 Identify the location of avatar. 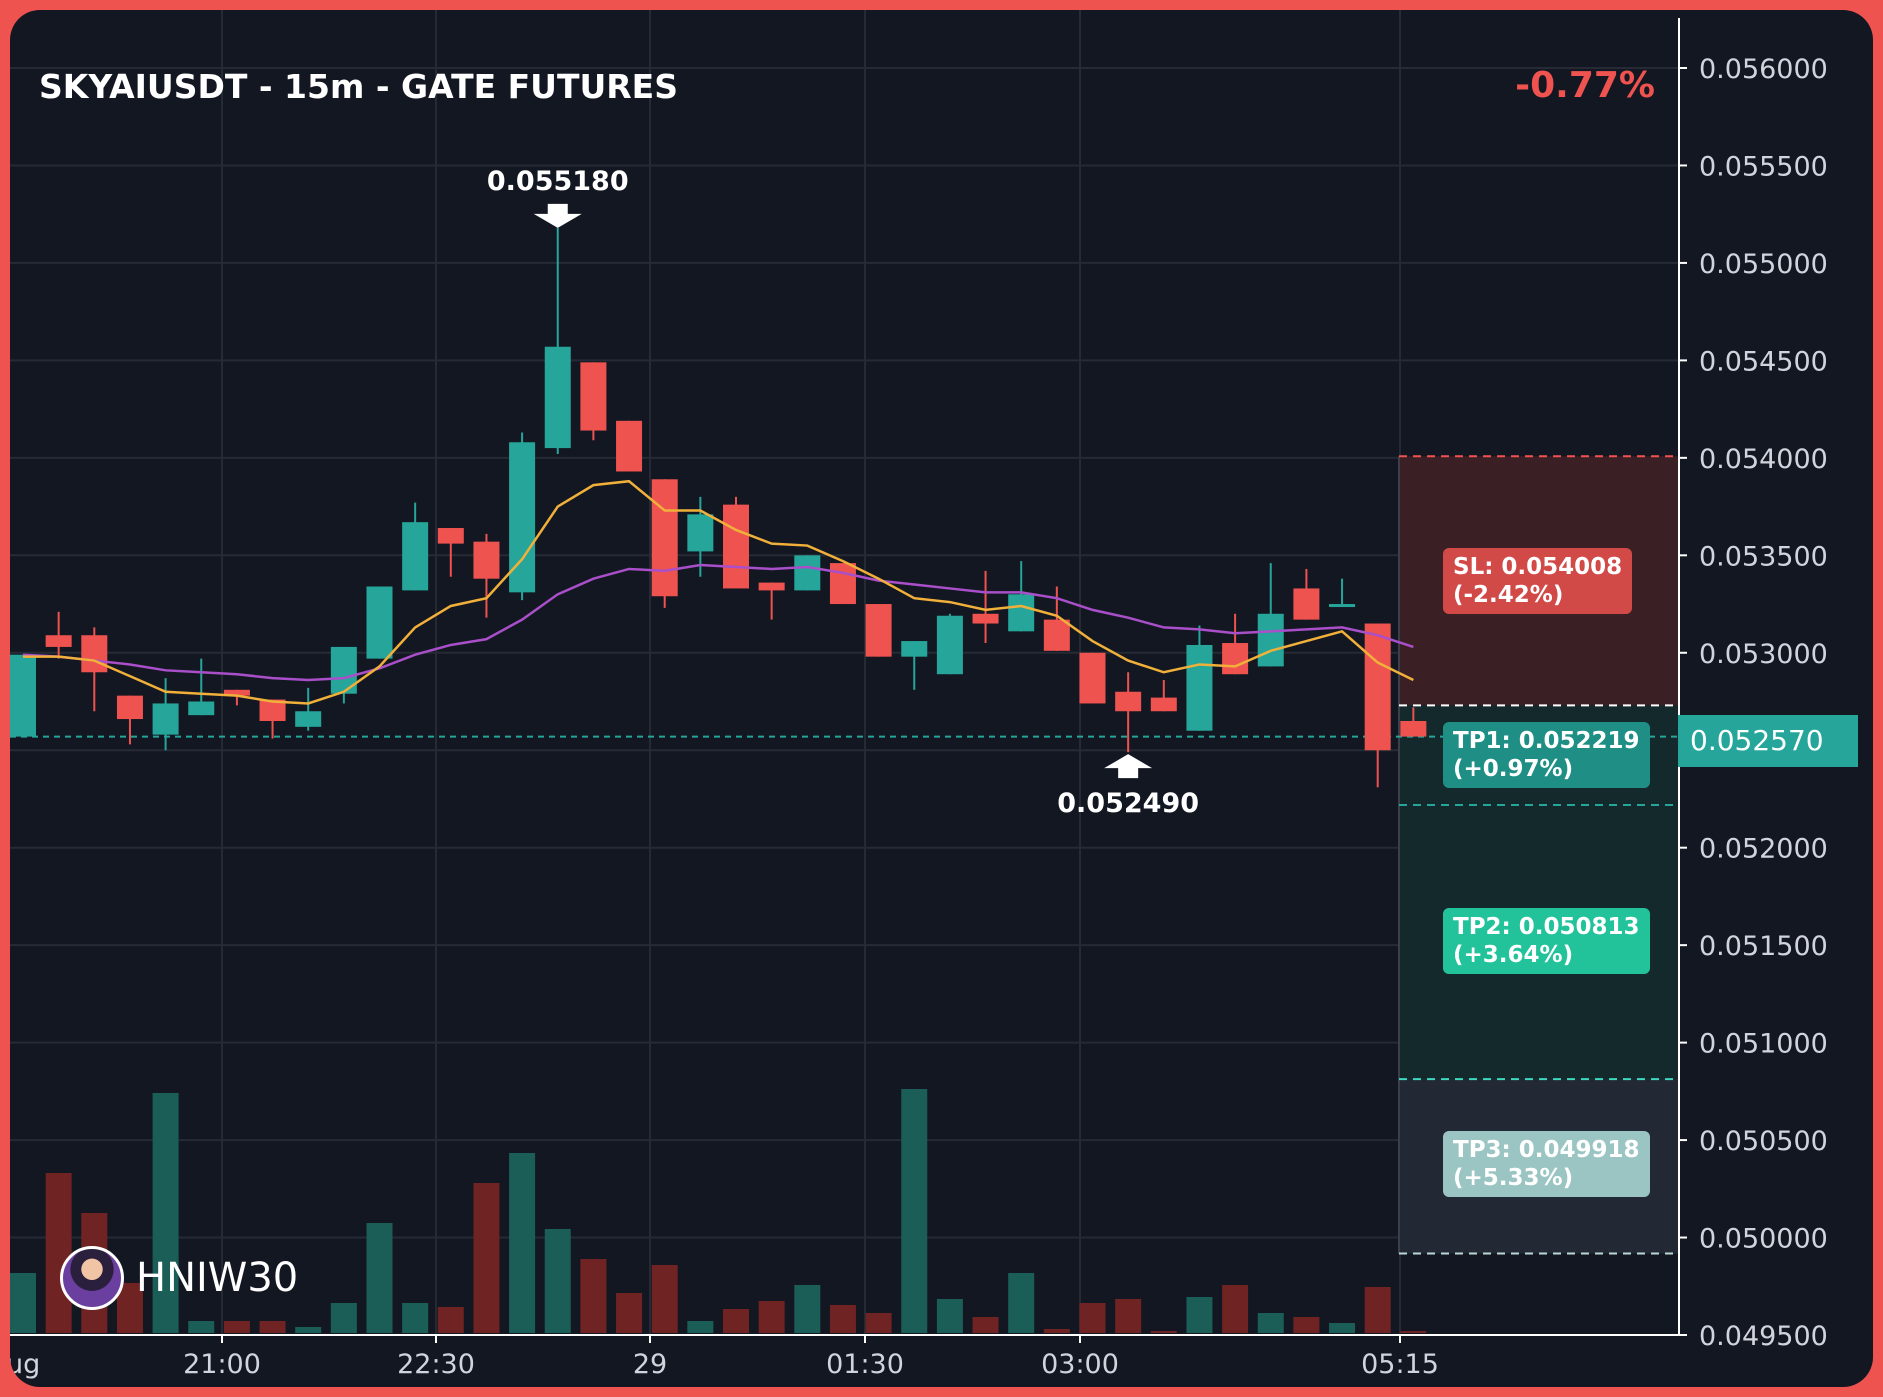
(92, 1278).